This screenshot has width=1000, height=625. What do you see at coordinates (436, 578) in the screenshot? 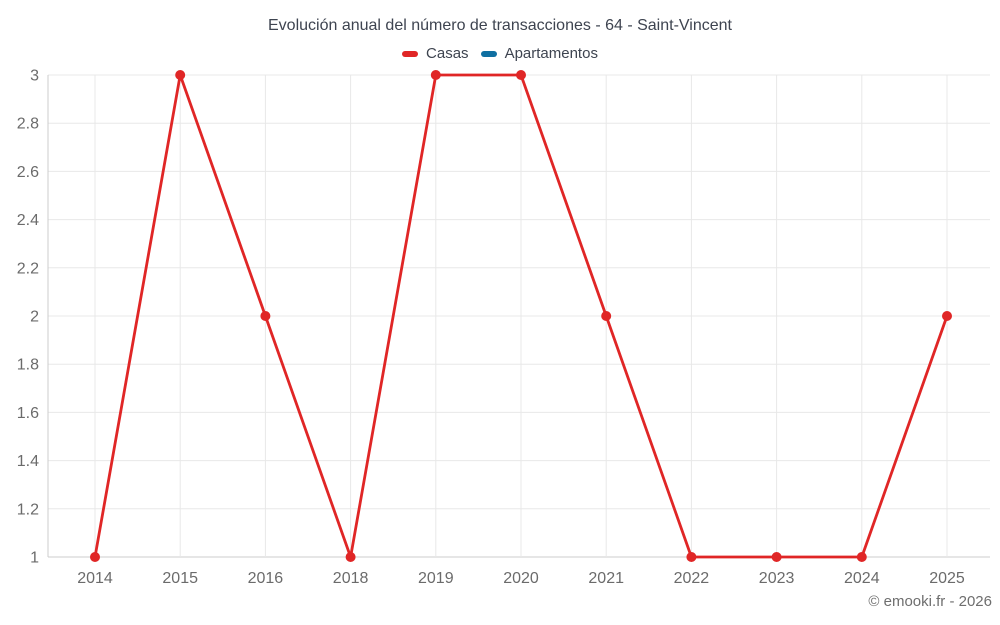
I see `x-axis-label: 2019` at bounding box center [436, 578].